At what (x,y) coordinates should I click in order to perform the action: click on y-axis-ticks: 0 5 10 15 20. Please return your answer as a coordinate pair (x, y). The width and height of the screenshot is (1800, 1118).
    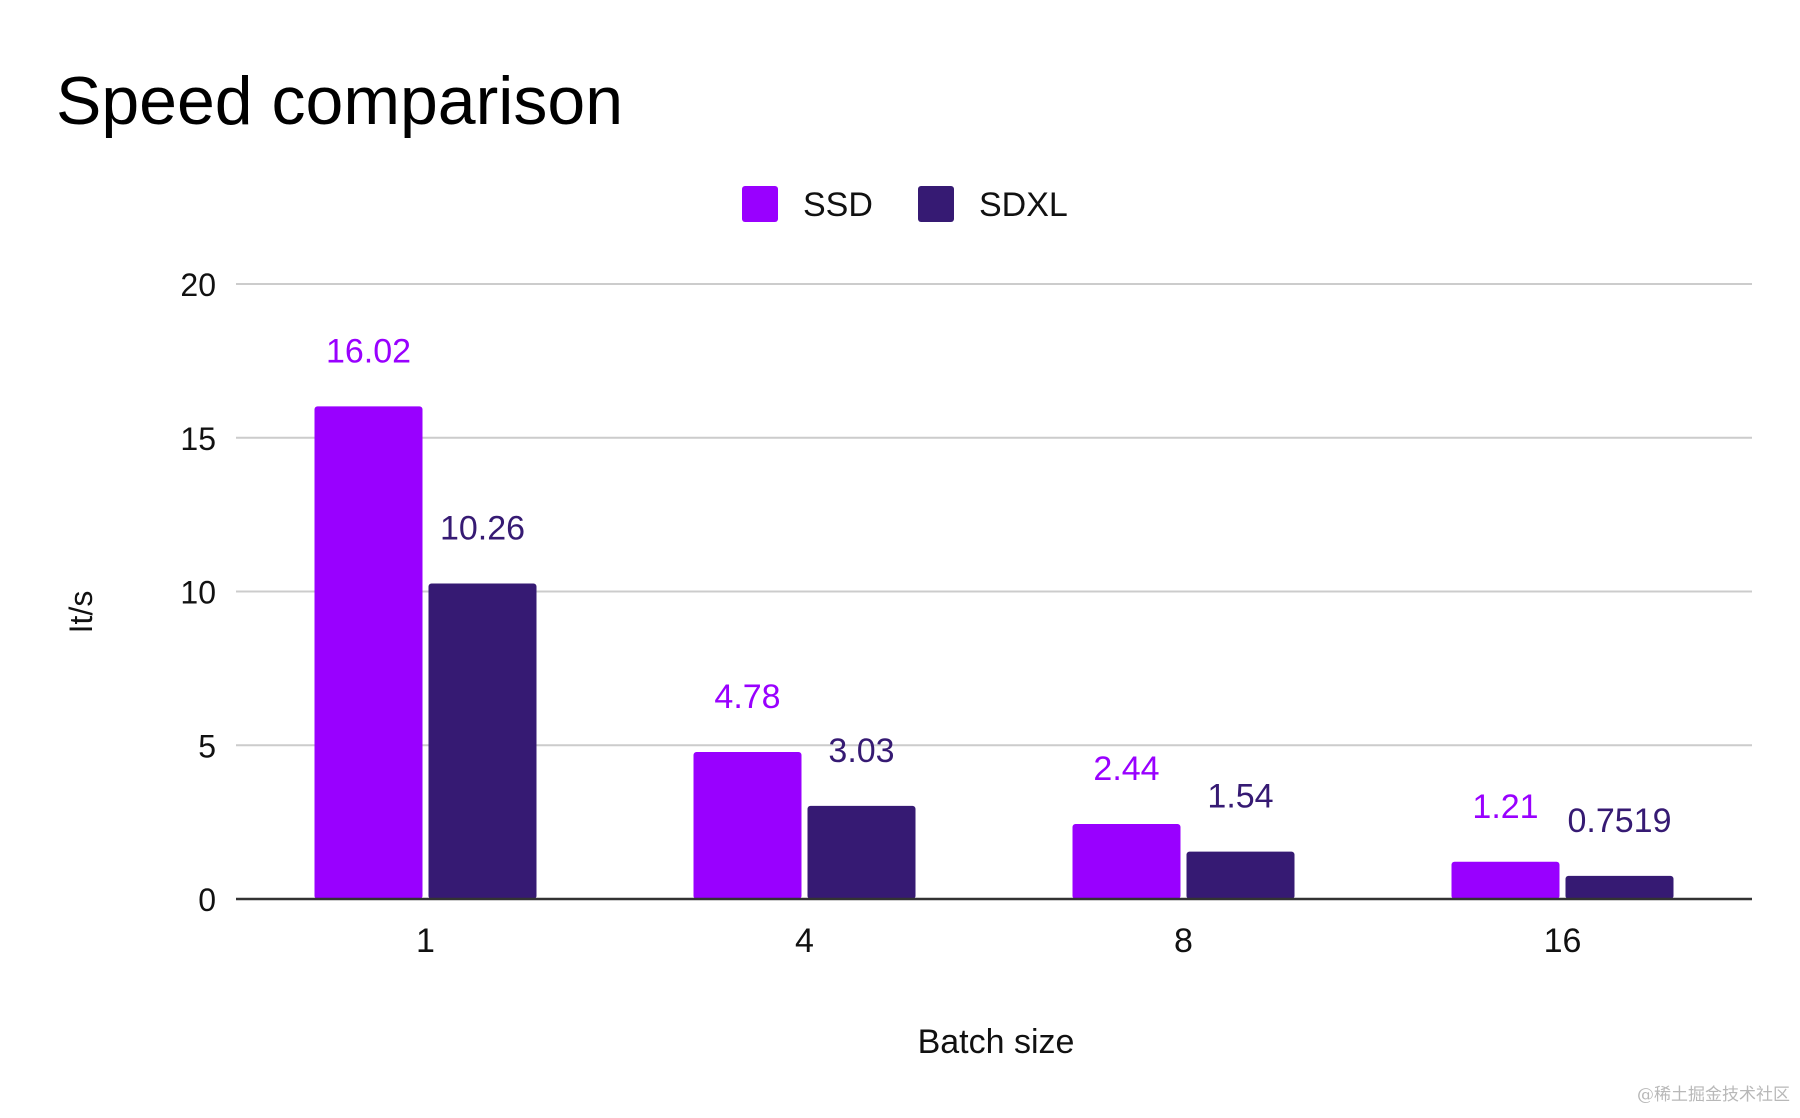
    Looking at the image, I should click on (198, 592).